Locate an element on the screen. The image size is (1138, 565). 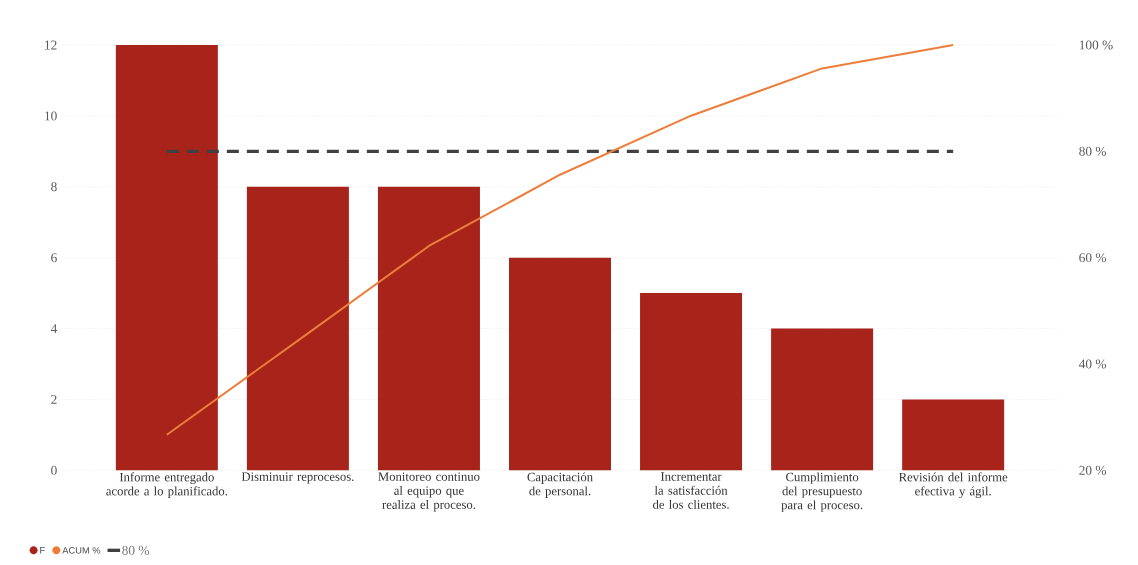
y-tick-label: 8 is located at coordinates (54, 187).